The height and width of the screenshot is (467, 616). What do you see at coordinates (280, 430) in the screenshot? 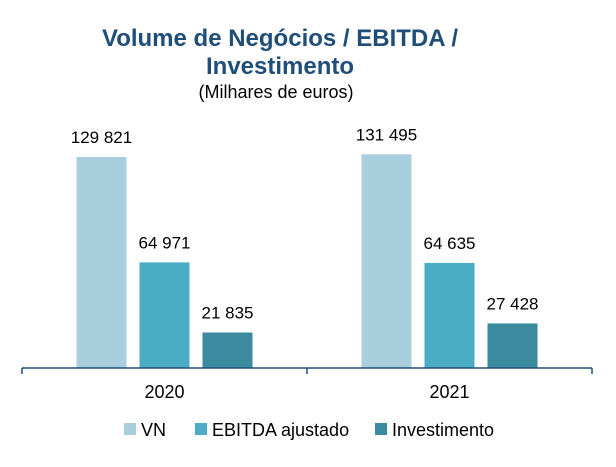
I see `legend-label-ebitda-ajustado: EBITDA ajustado` at bounding box center [280, 430].